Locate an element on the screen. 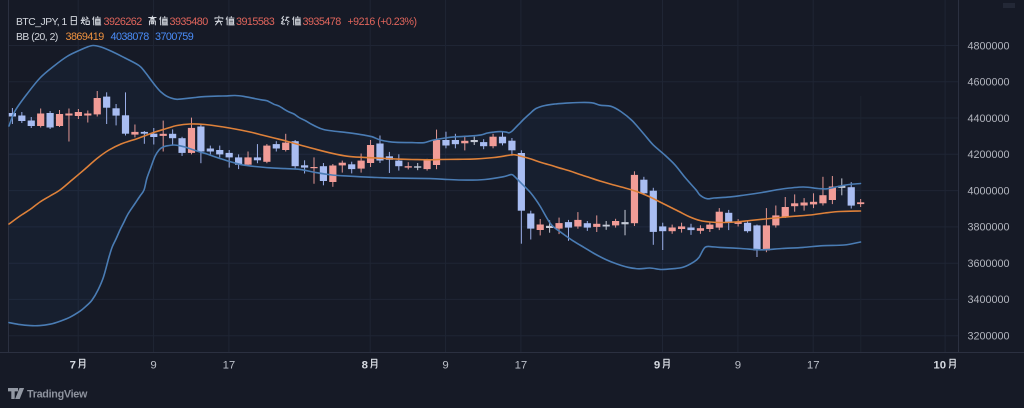  svg-text: 3869419 is located at coordinates (85, 37).